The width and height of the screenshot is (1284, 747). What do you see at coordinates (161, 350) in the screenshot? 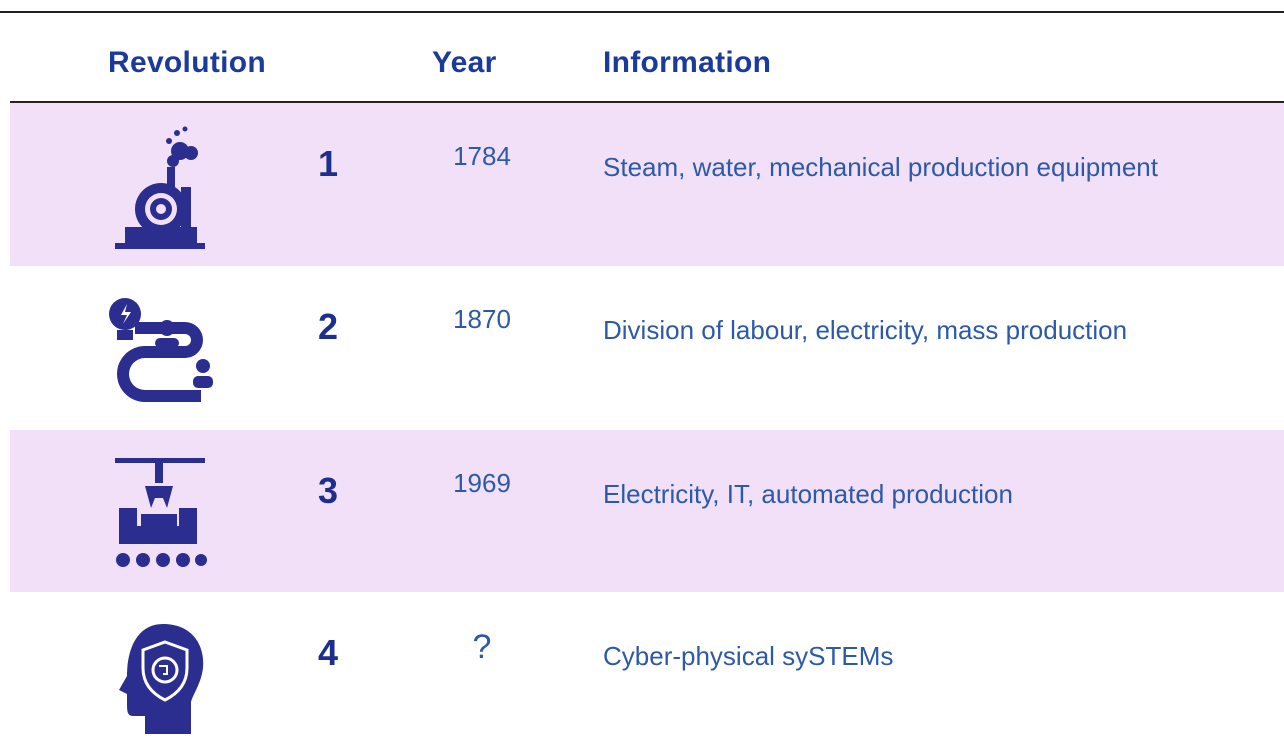
I see `lightbulb-process-icon` at bounding box center [161, 350].